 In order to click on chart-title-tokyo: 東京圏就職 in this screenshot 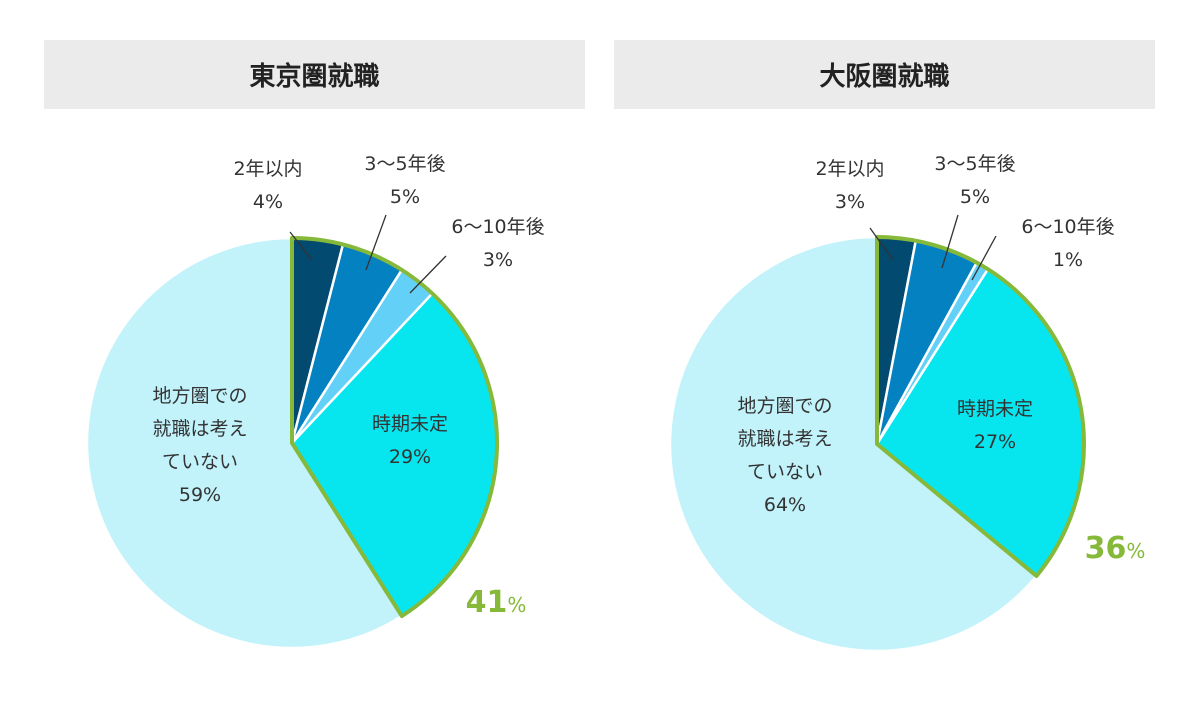, I will do `click(314, 74)`.